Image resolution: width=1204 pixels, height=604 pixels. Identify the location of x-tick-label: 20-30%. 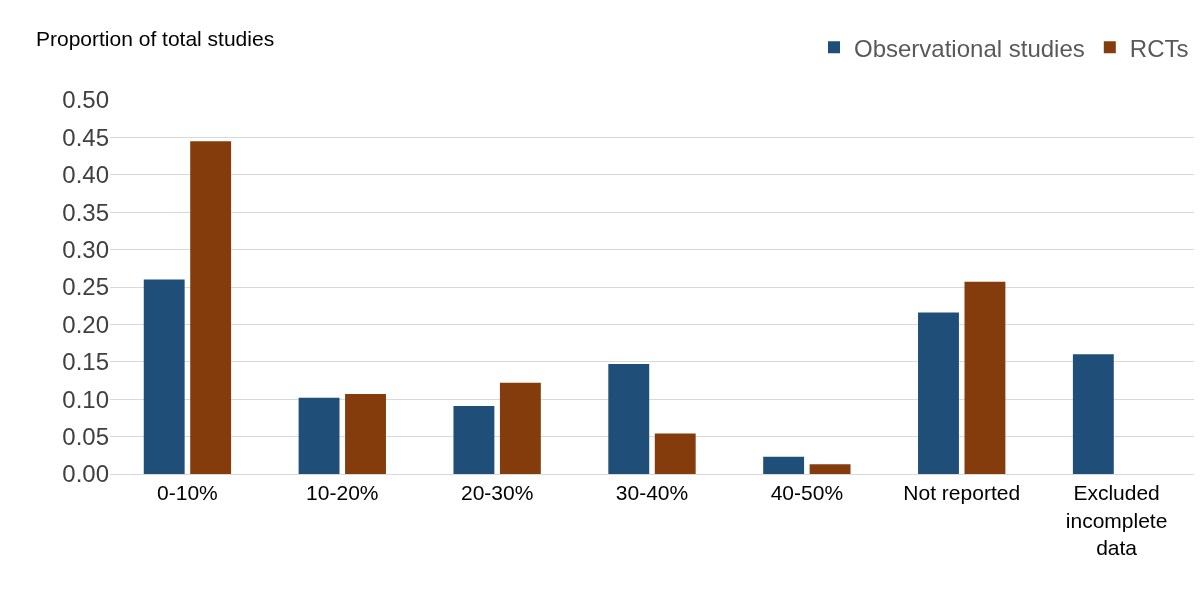
(497, 493).